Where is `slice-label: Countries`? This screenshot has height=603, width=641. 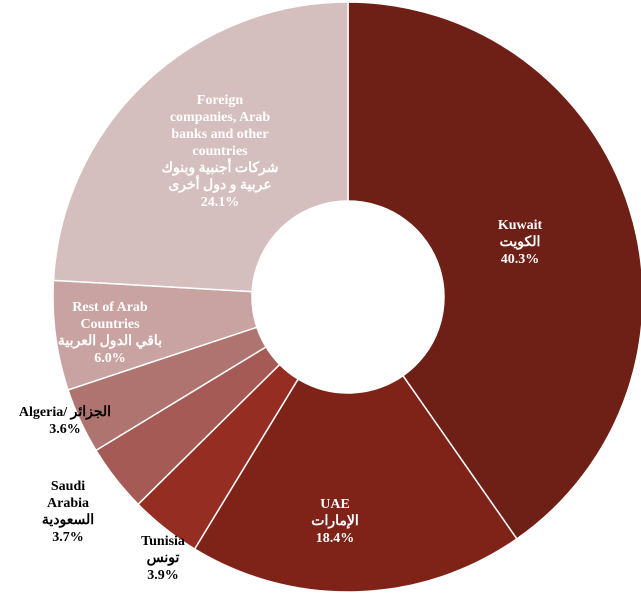
slice-label: Countries is located at coordinates (110, 324).